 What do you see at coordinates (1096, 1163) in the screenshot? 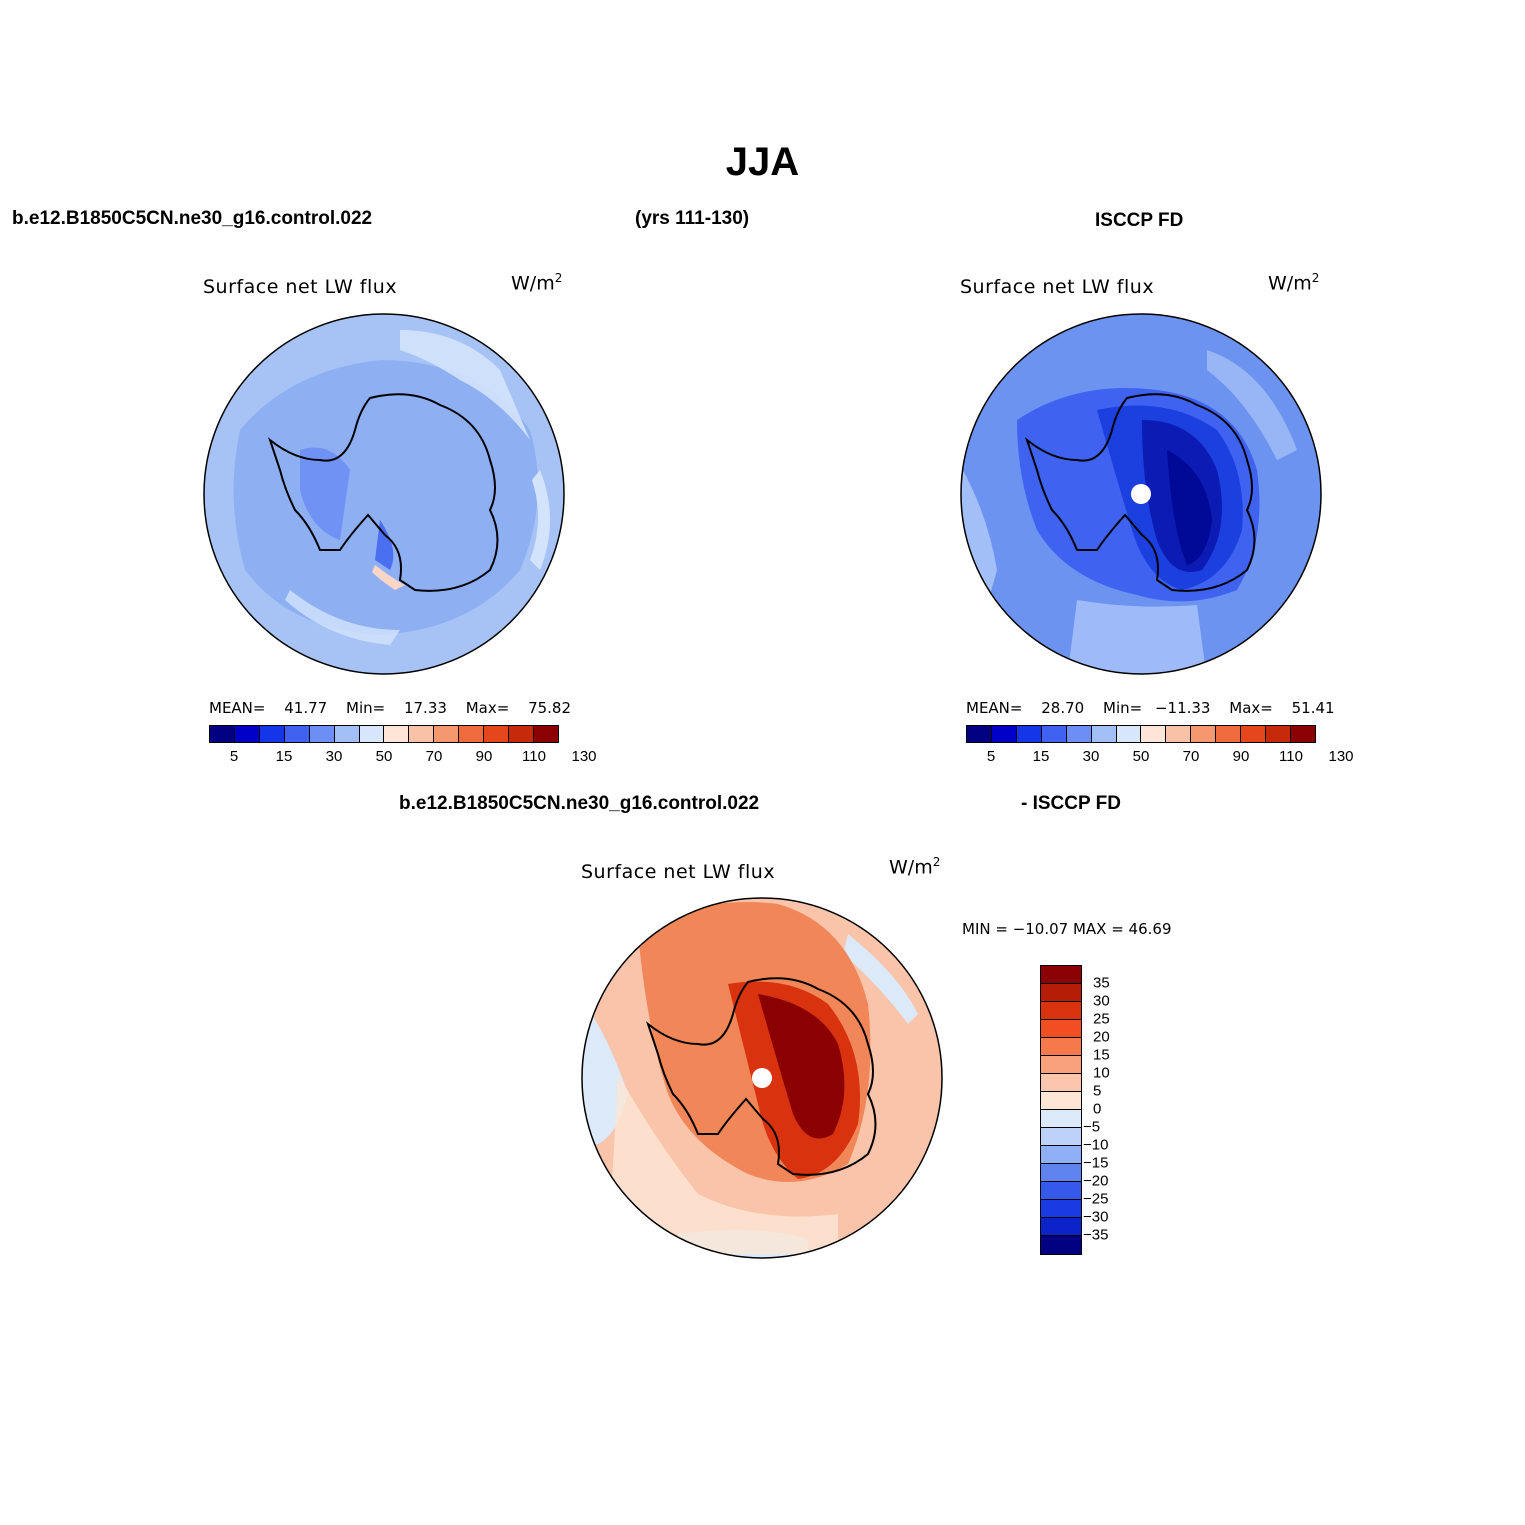
I see `colorbar-tick-label: −15` at bounding box center [1096, 1163].